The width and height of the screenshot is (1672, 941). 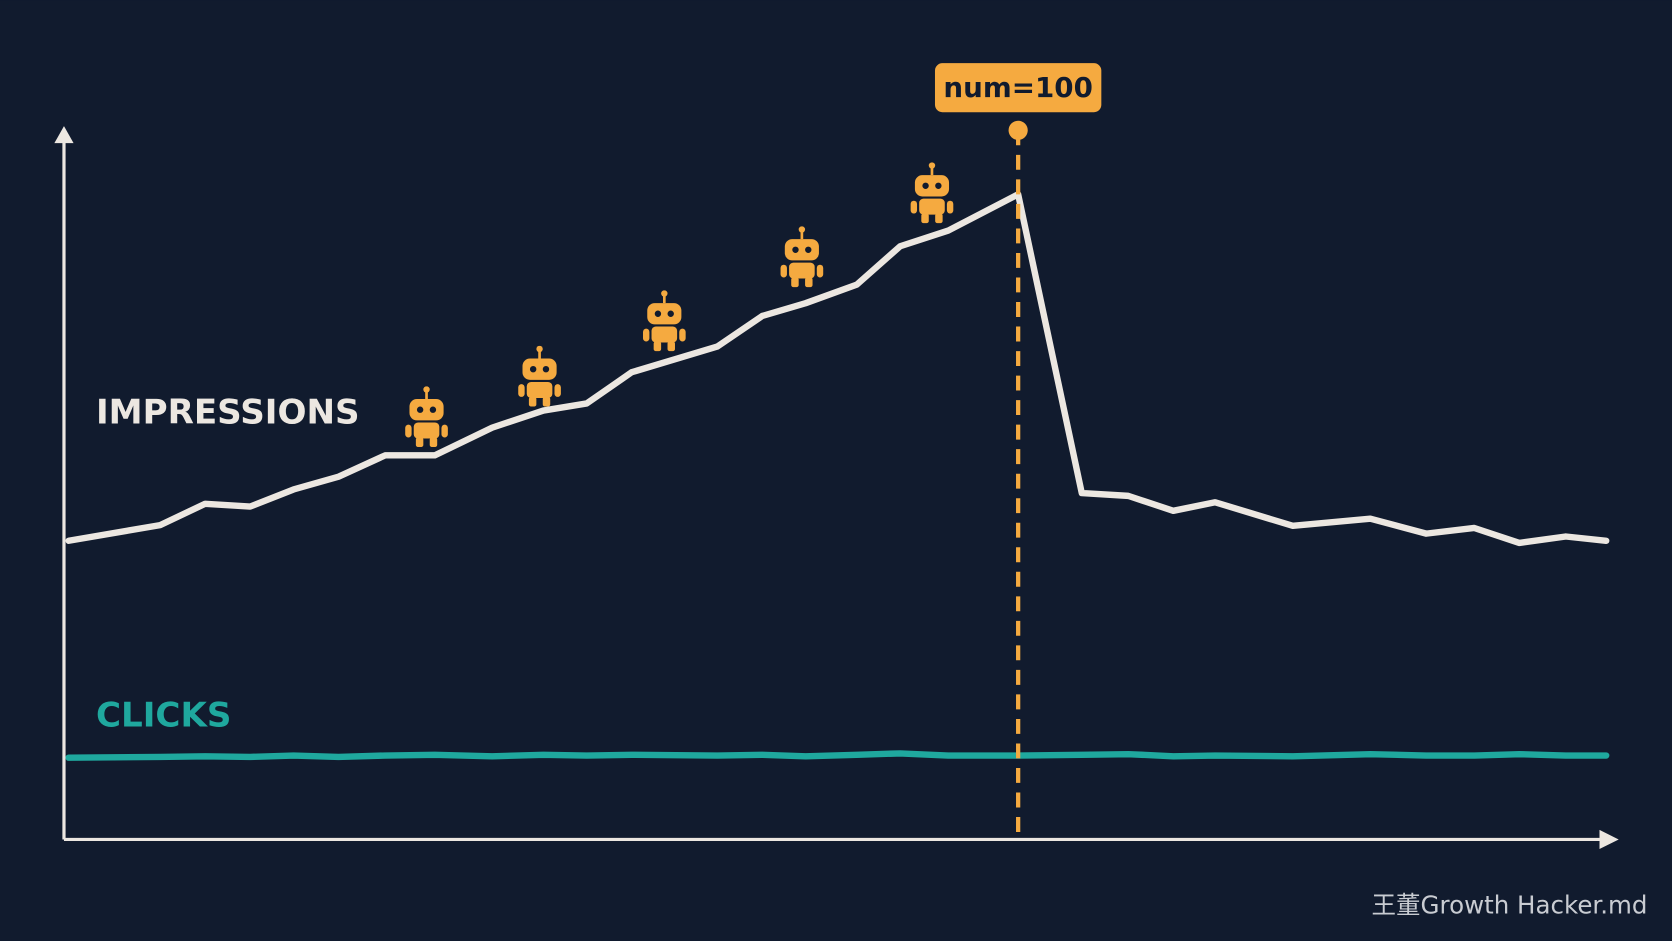 What do you see at coordinates (228, 412) in the screenshot?
I see `series-label: IMPRESSIONS` at bounding box center [228, 412].